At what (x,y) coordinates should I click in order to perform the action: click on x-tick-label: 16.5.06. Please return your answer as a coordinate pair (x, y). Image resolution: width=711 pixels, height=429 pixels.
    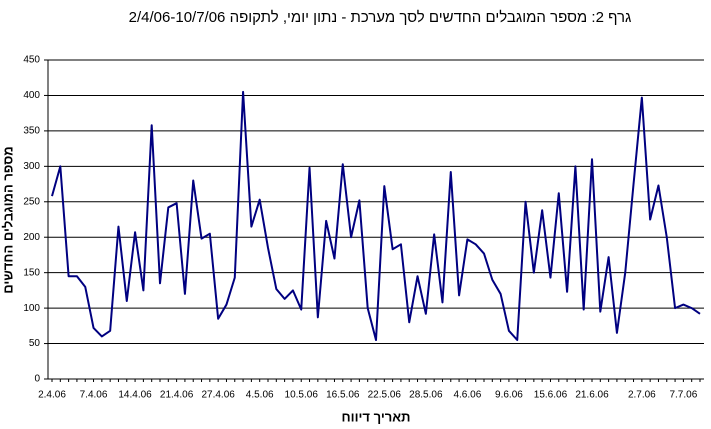
    Looking at the image, I should click on (343, 395).